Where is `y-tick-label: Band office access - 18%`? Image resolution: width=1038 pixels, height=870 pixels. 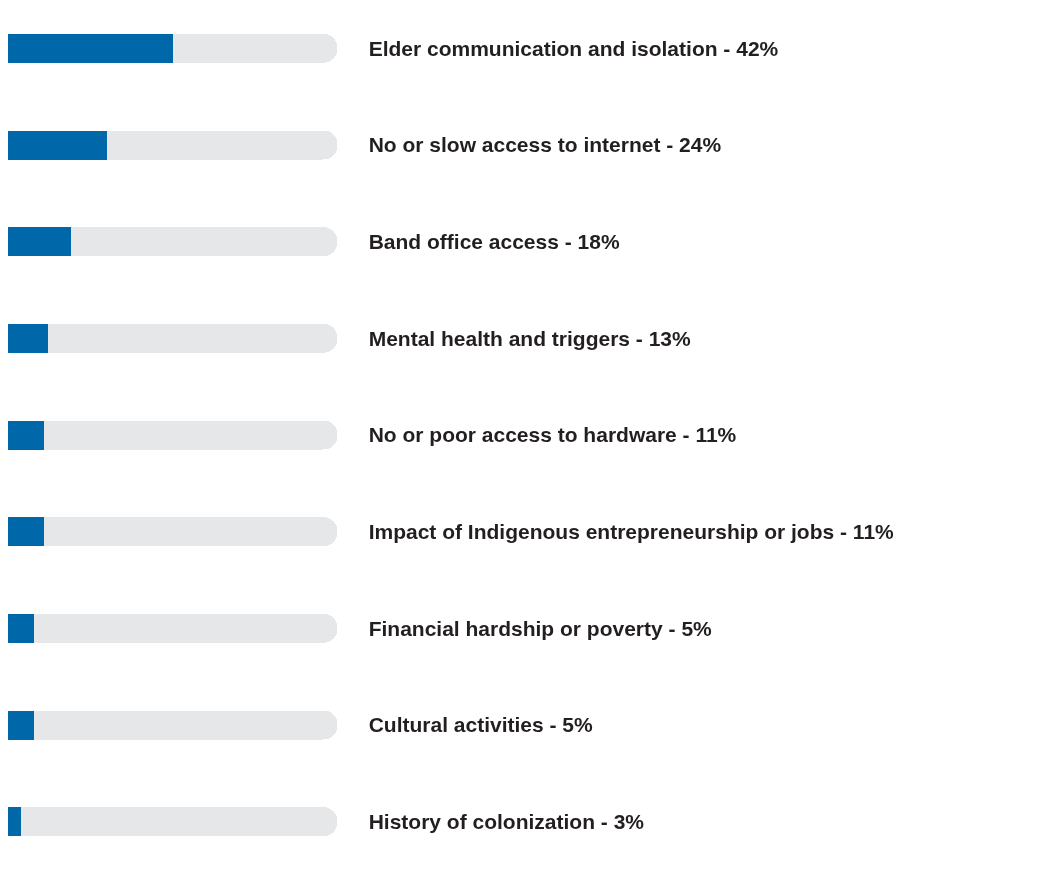
y-tick-label: Band office access - 18% is located at coordinates (494, 242).